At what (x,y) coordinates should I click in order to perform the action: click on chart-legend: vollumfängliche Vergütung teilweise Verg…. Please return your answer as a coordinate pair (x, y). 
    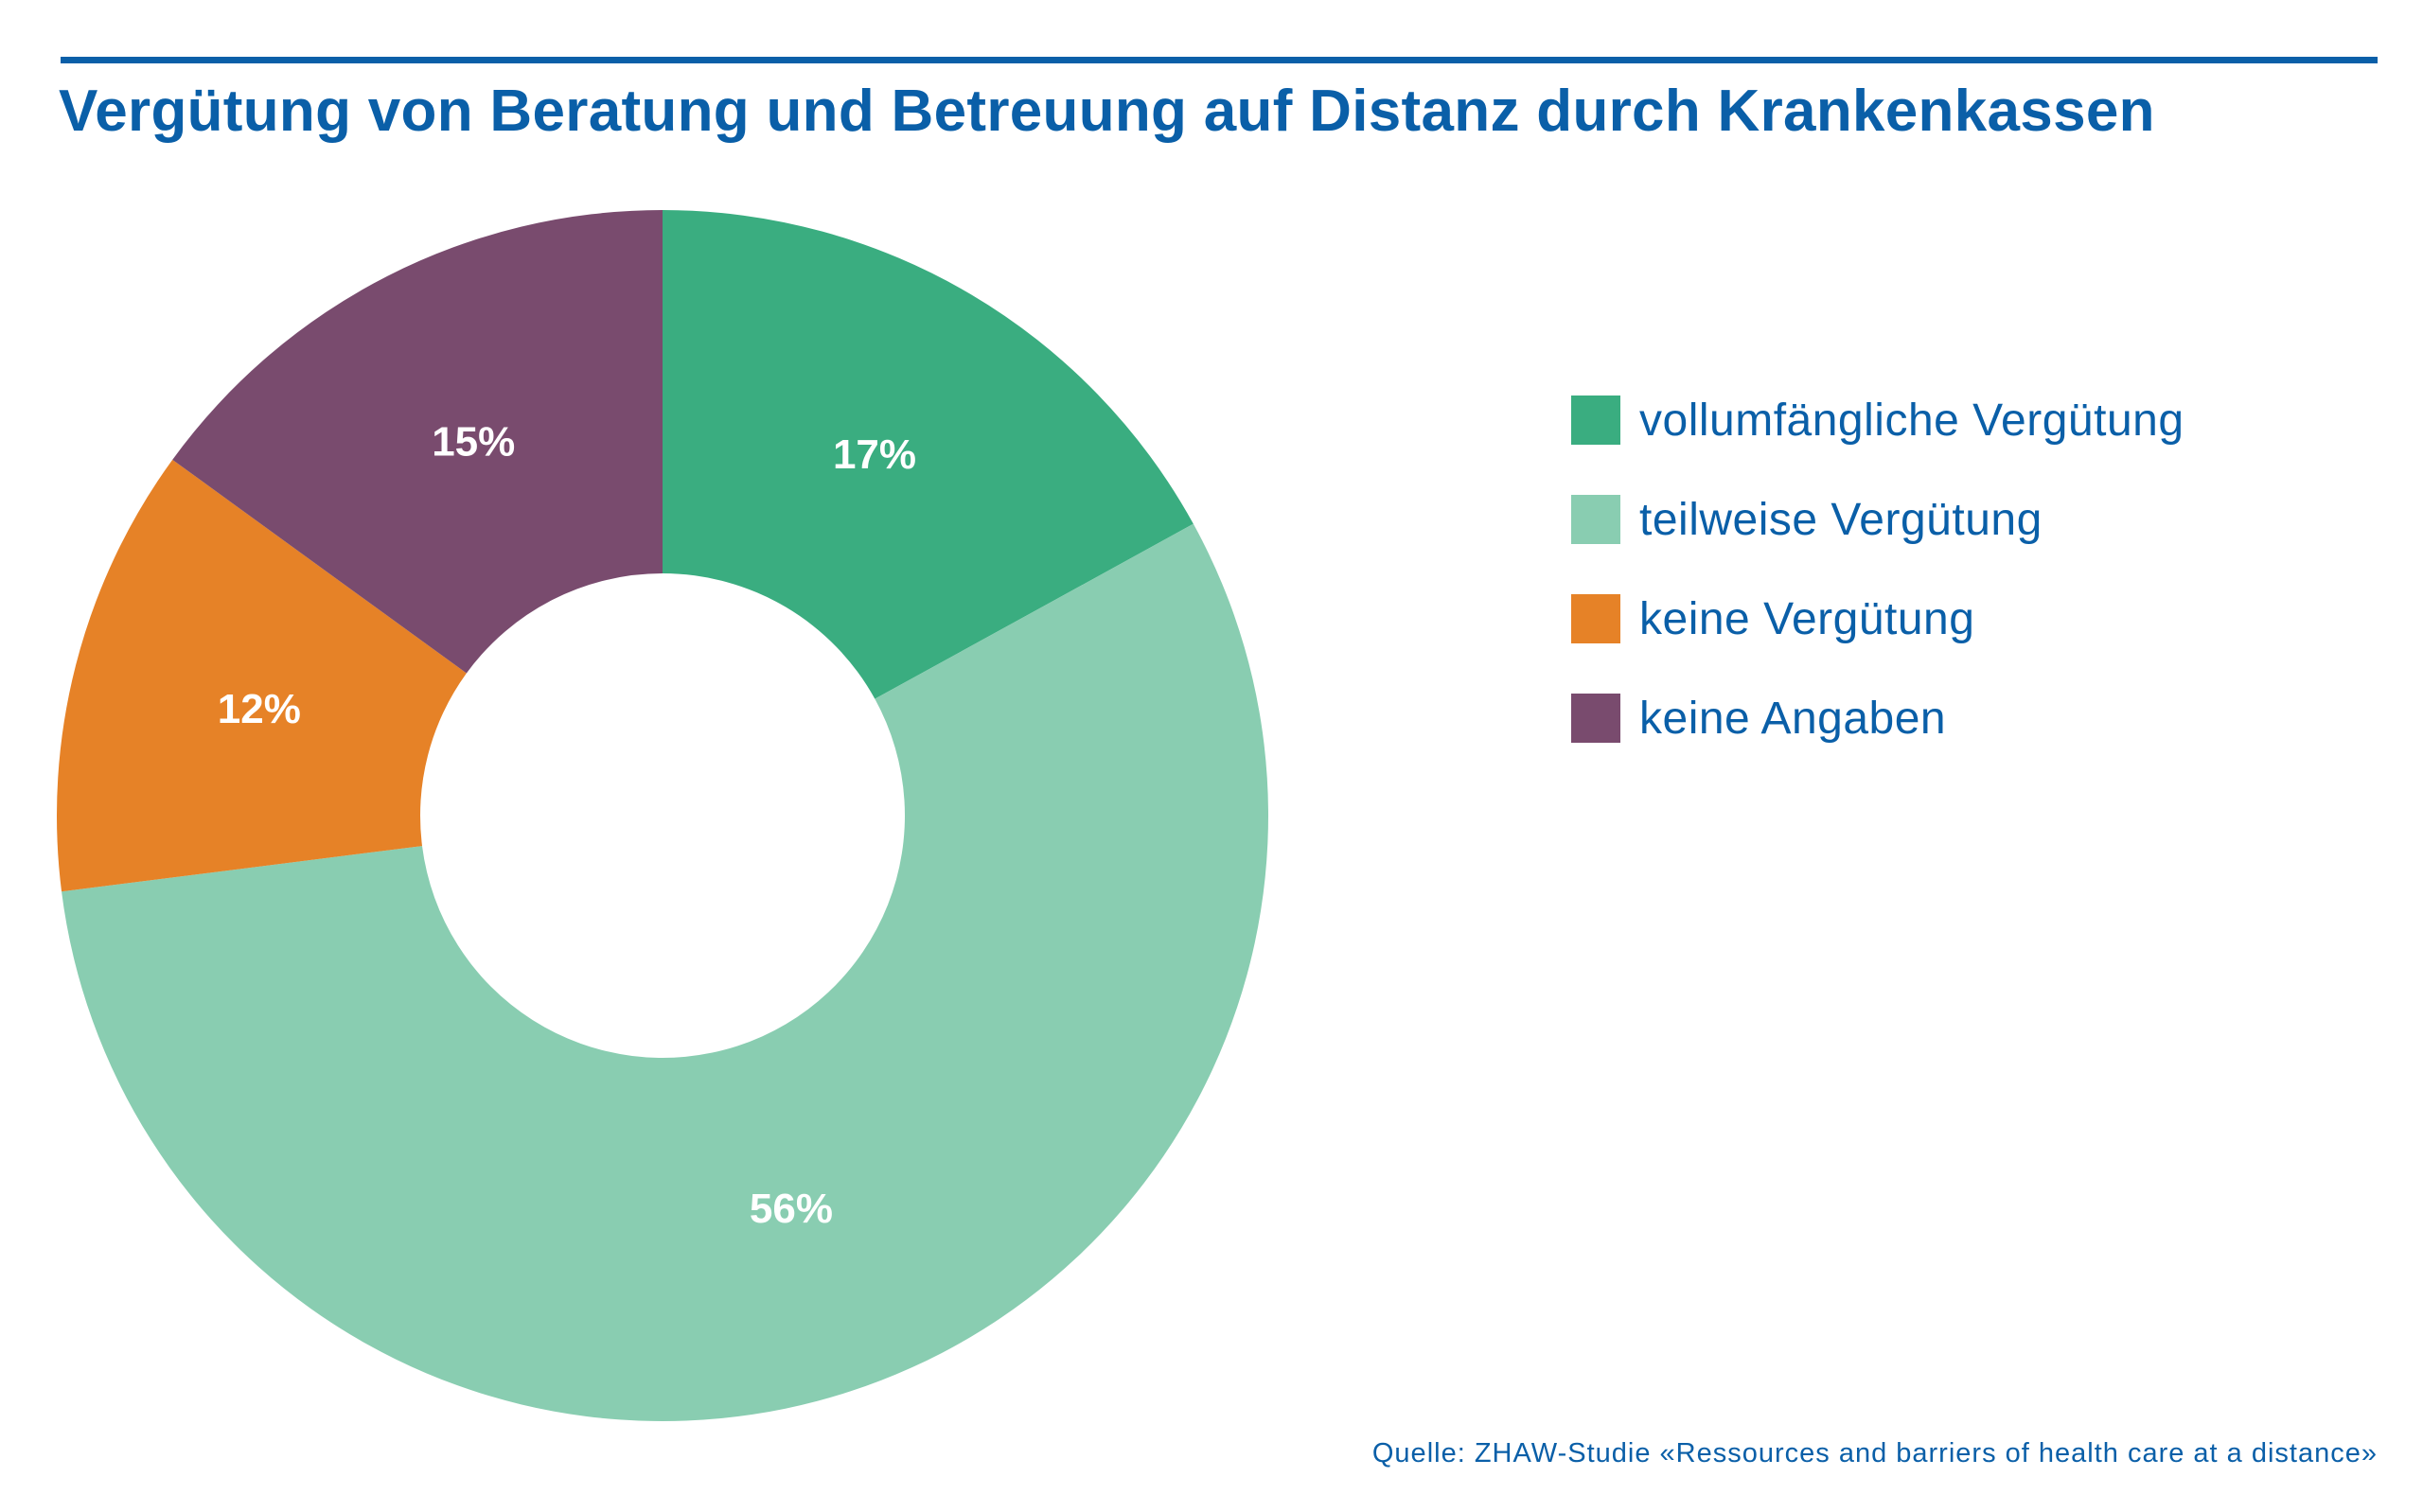
    Looking at the image, I should click on (1877, 594).